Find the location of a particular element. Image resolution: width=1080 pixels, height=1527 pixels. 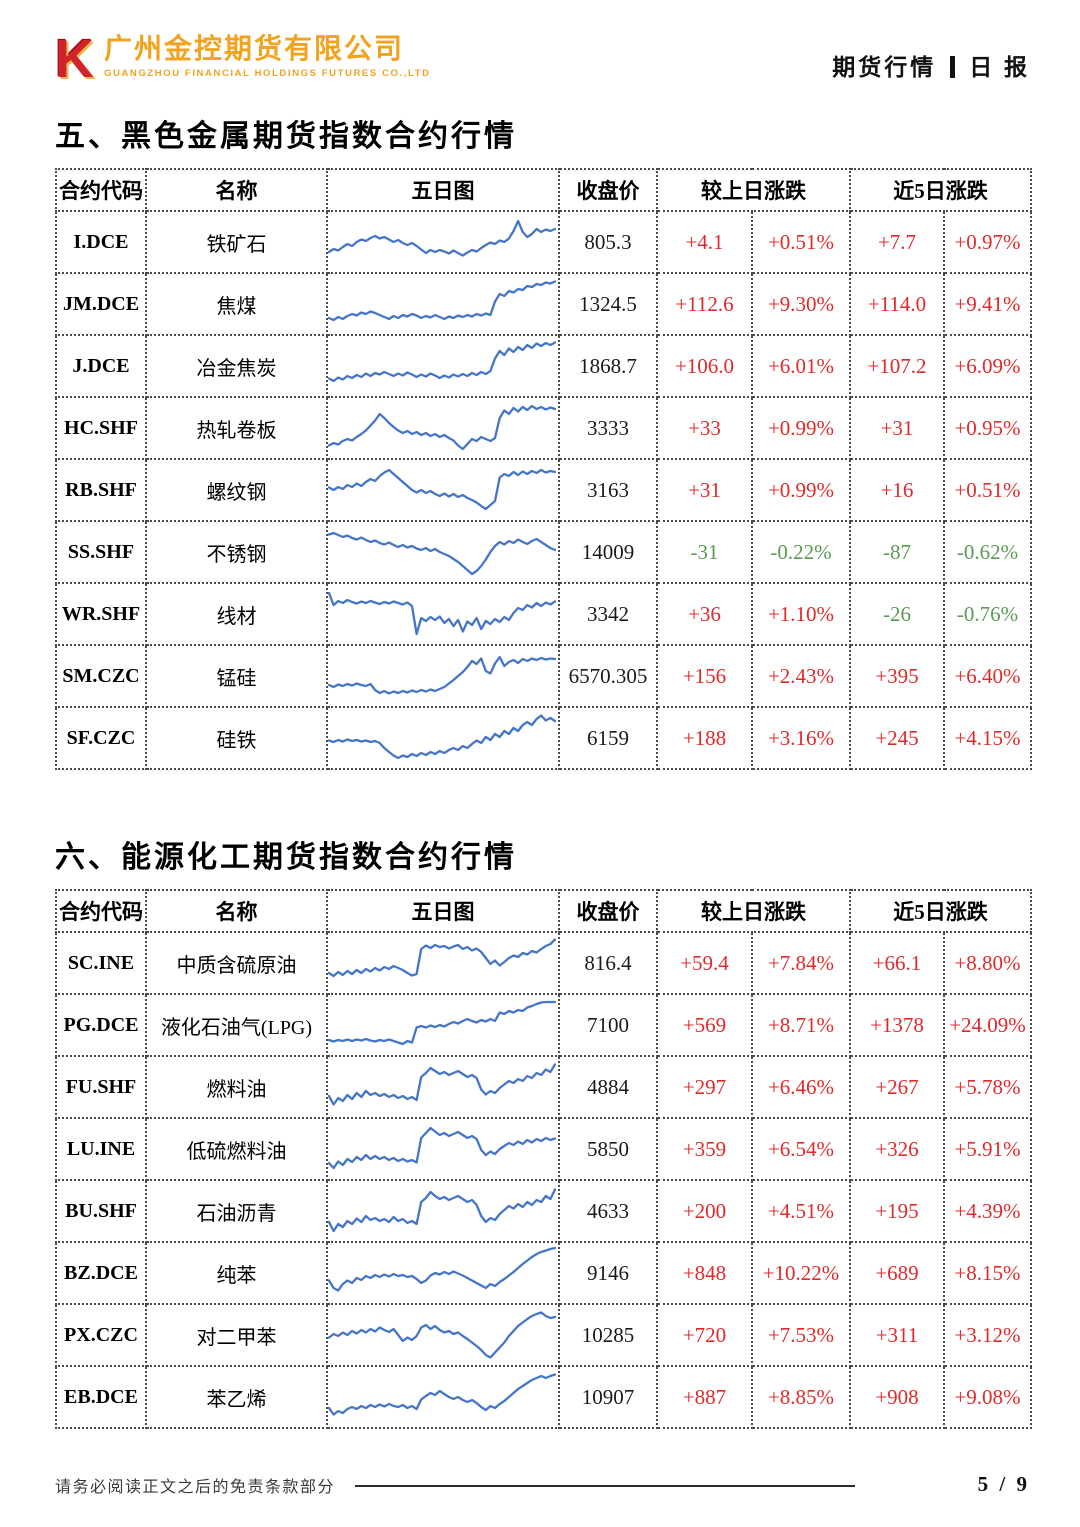

contract-code-cell: SM.CZC is located at coordinates (101, 676).